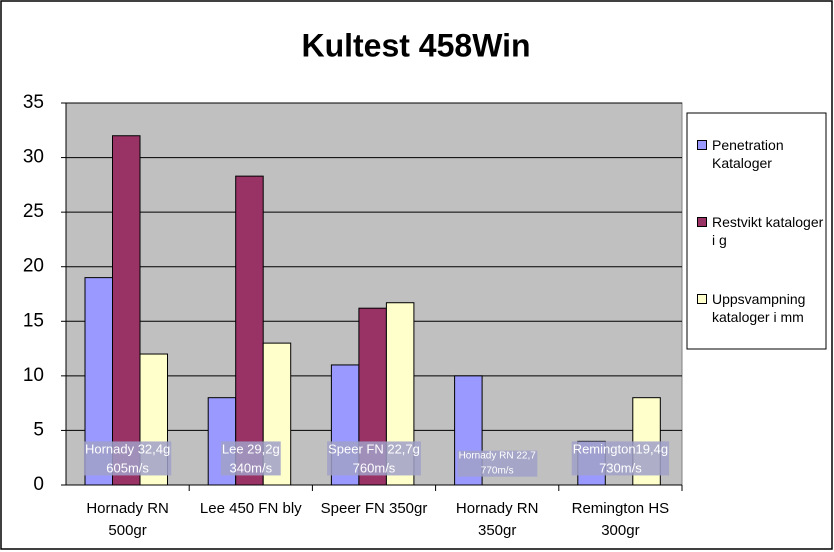 This screenshot has width=834, height=552. What do you see at coordinates (374, 448) in the screenshot?
I see `annotation-text: Speer FN 22,7g` at bounding box center [374, 448].